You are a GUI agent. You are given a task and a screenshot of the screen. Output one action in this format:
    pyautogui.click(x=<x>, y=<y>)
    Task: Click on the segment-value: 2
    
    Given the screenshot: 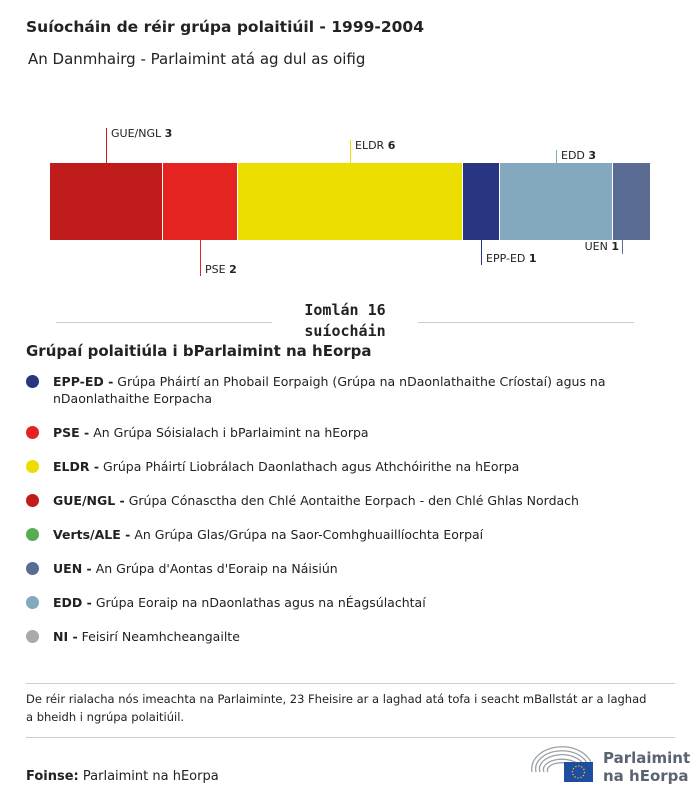 What is the action you would take?
    pyautogui.click(x=233, y=269)
    